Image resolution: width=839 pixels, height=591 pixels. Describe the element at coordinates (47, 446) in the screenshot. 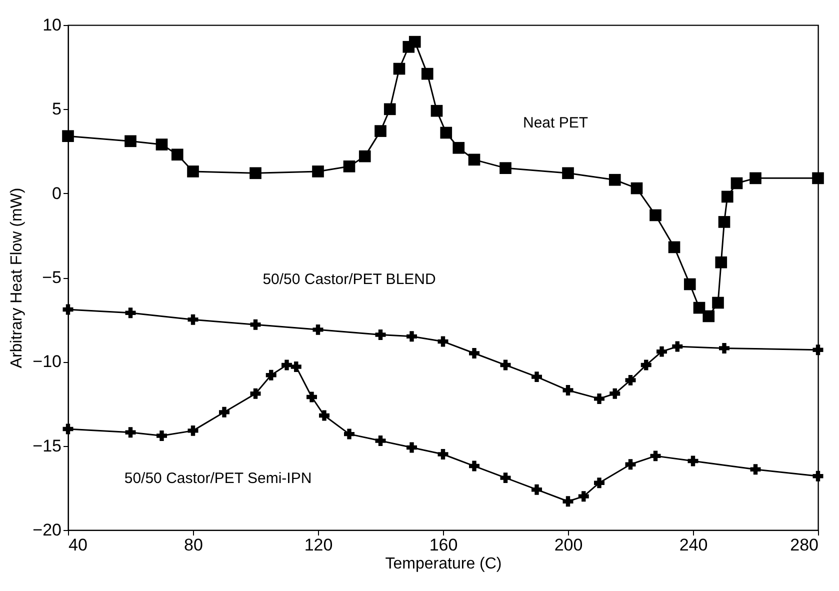

I see `y-tick-label: −15` at that location.